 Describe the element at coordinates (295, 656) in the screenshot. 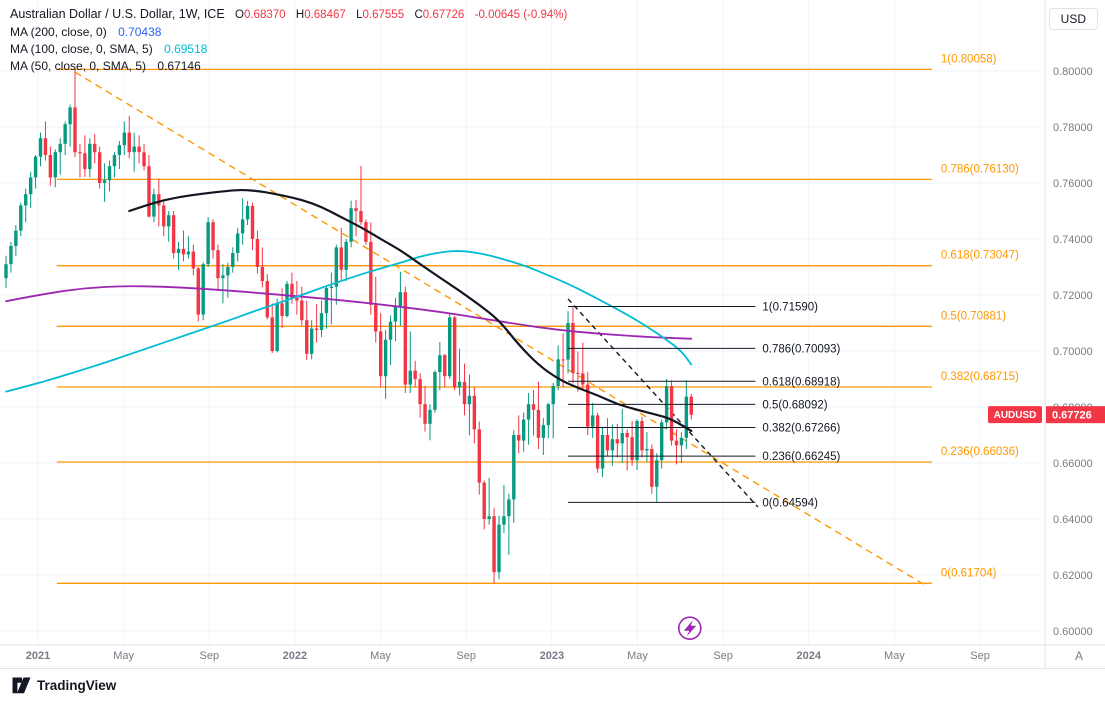

I see `chart-label: 2022` at that location.